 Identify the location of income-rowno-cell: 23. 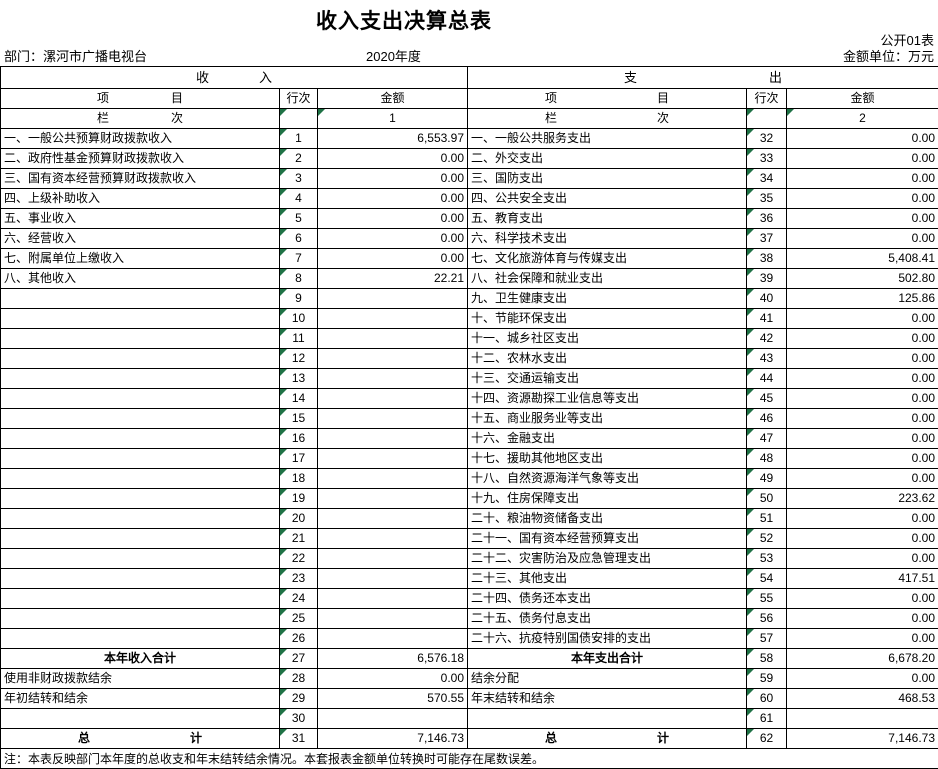
(299, 579).